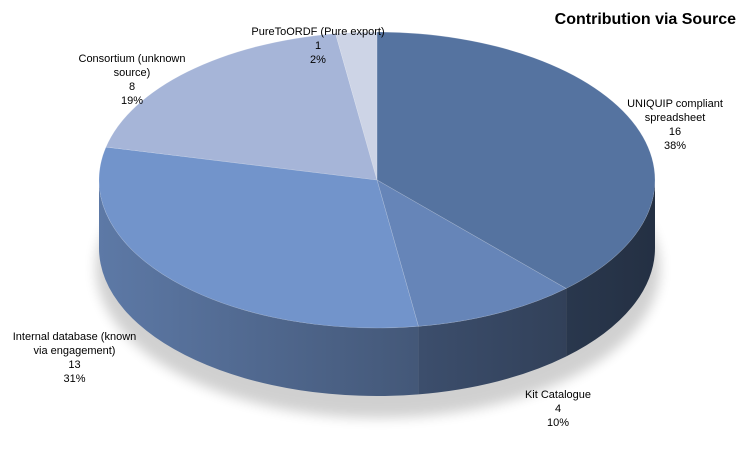 The width and height of the screenshot is (750, 453). What do you see at coordinates (132, 73) in the screenshot?
I see `label-consortium-name-2: source)` at bounding box center [132, 73].